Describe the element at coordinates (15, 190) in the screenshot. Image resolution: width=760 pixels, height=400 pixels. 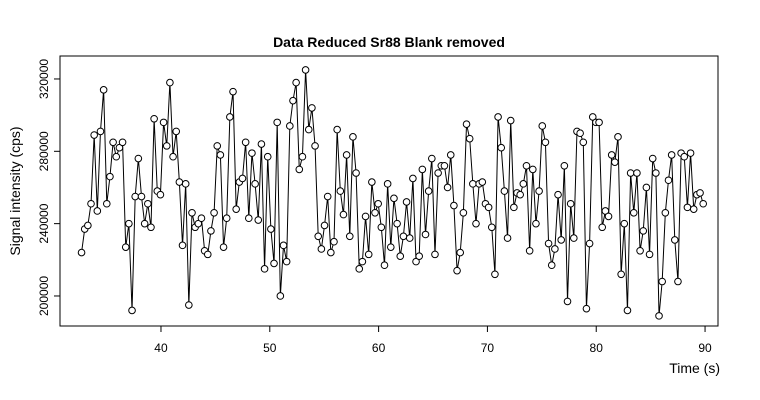
I see `y-axis-label: Signal intensity (cps)` at that location.